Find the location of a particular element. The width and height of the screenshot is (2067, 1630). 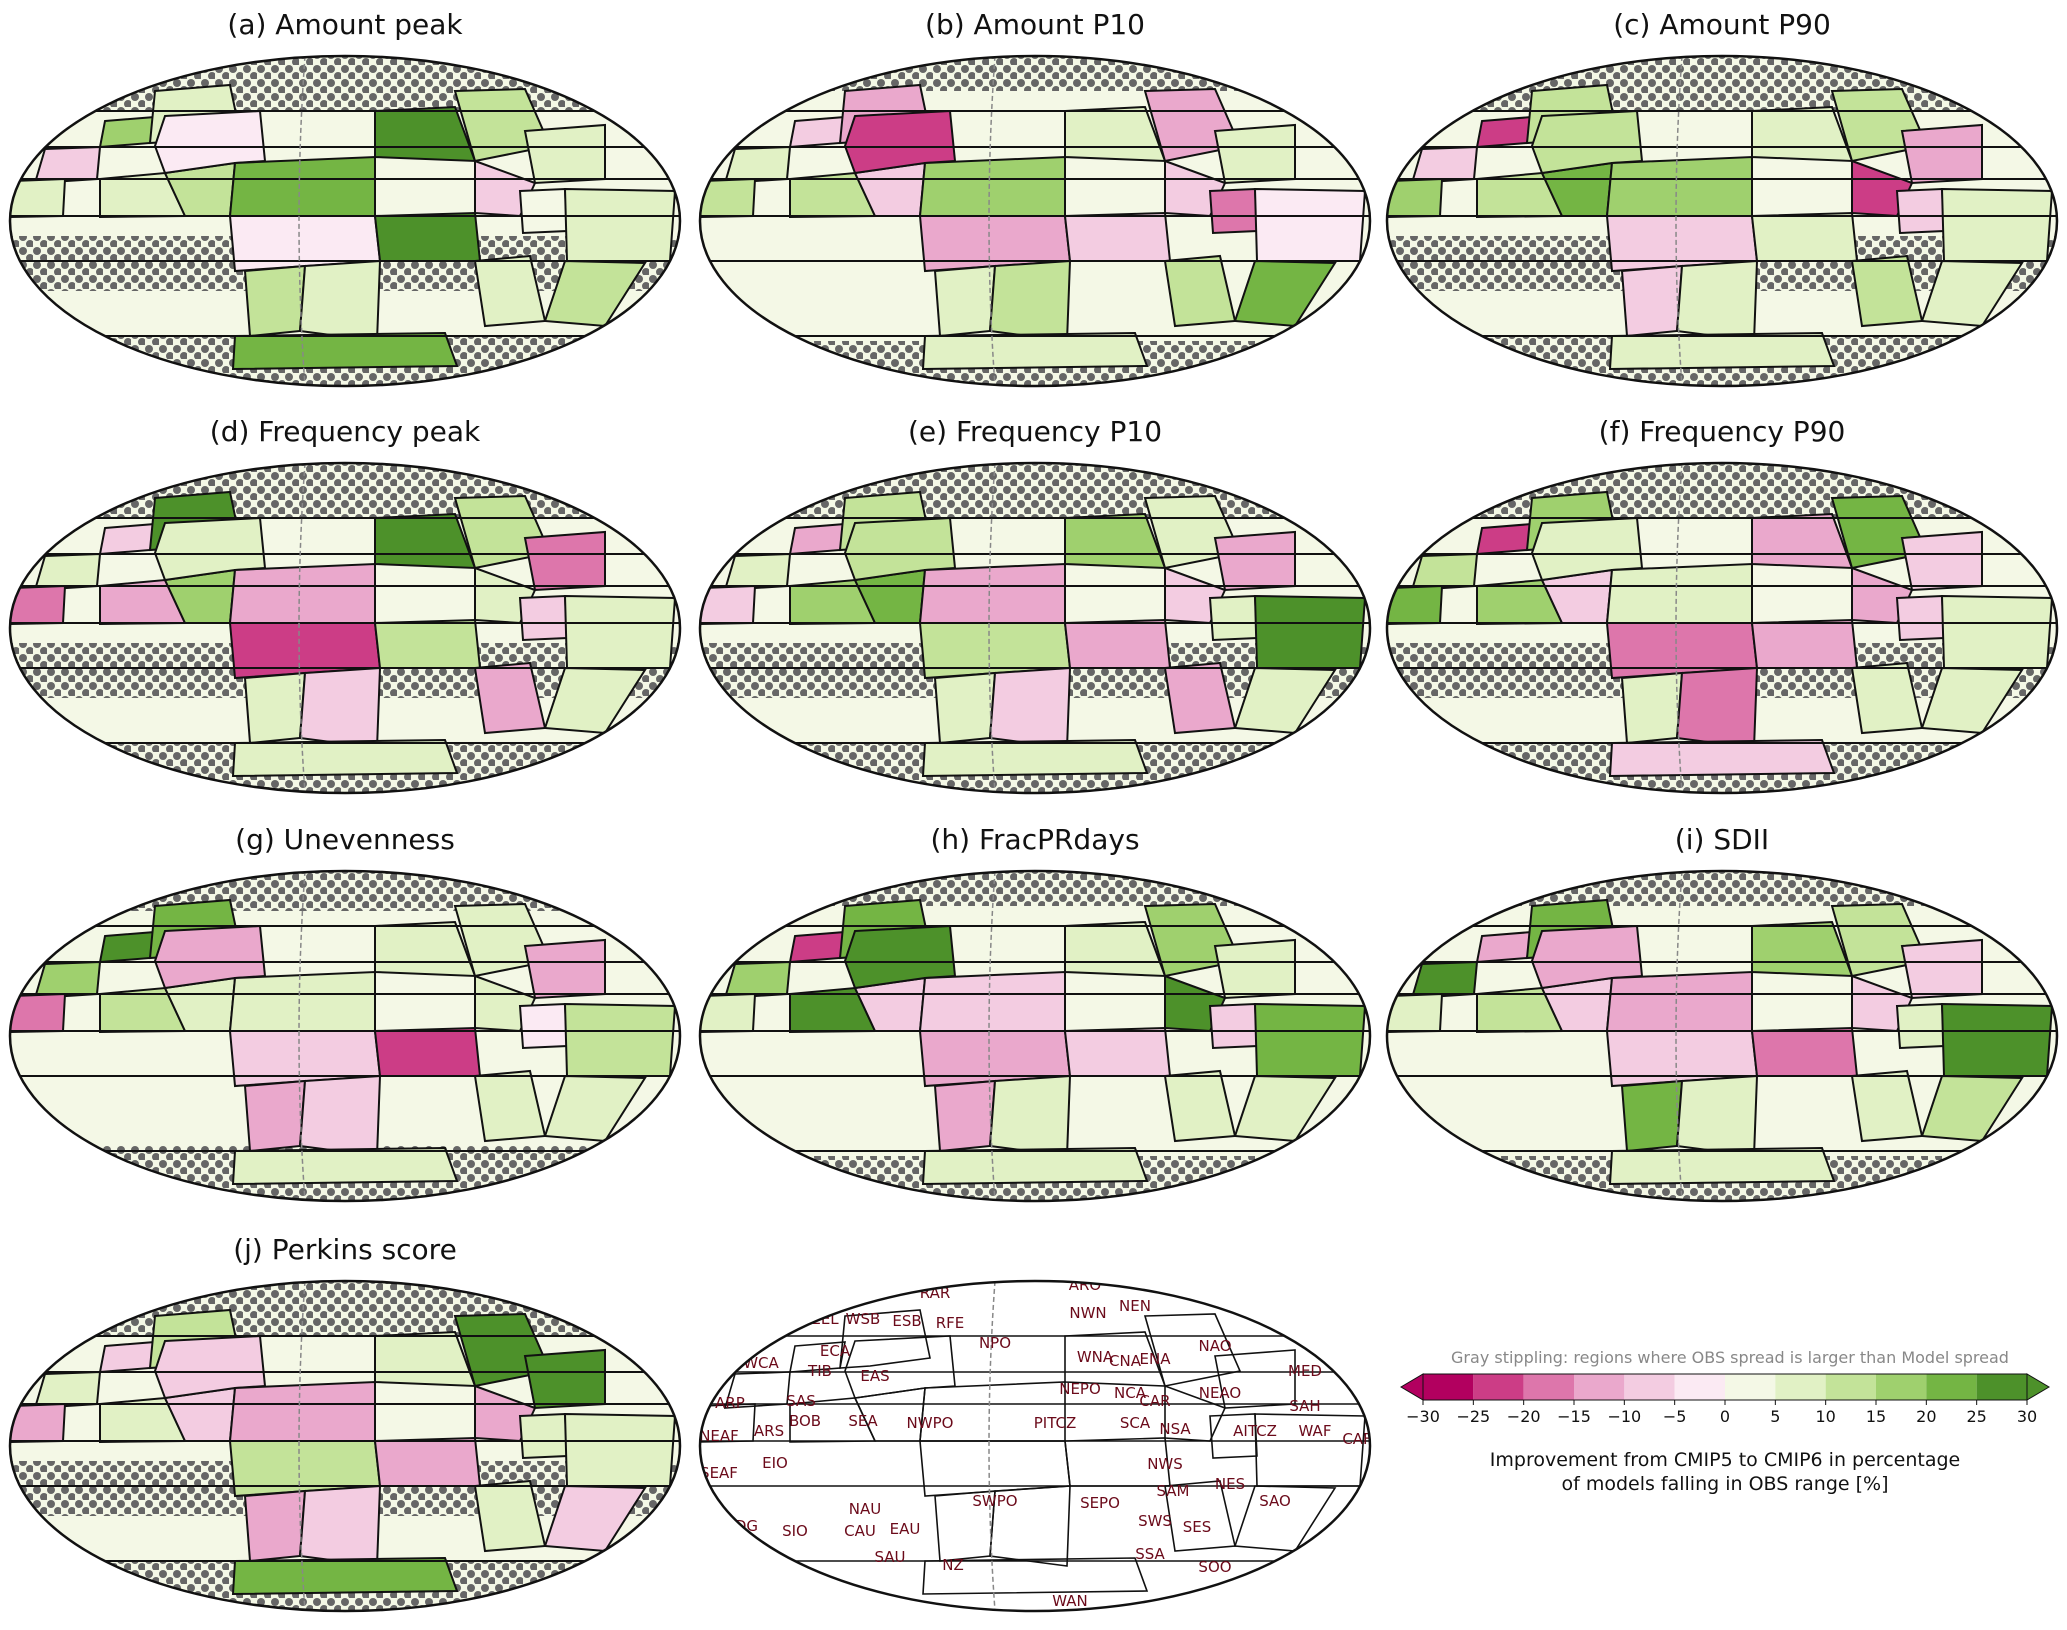

colorbar-tick-label: 30 is located at coordinates (2027, 1416).